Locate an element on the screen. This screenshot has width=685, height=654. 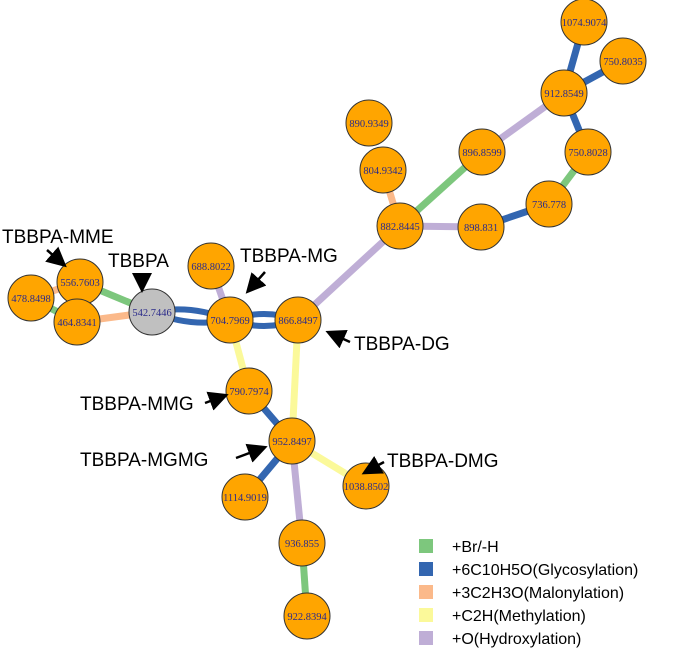
node-label: 704.7969 is located at coordinates (229, 321).